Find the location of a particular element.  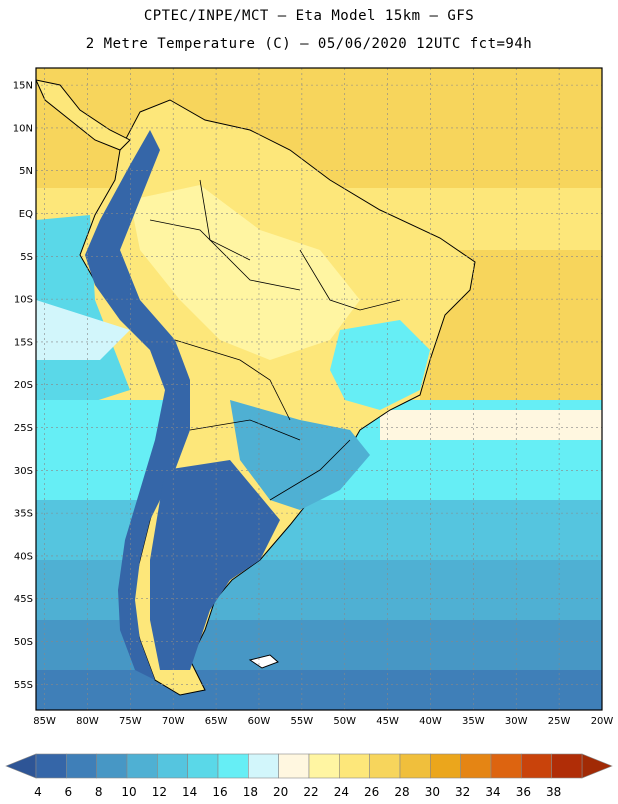

colorbar-tick-label: 4 is located at coordinates (38, 792).